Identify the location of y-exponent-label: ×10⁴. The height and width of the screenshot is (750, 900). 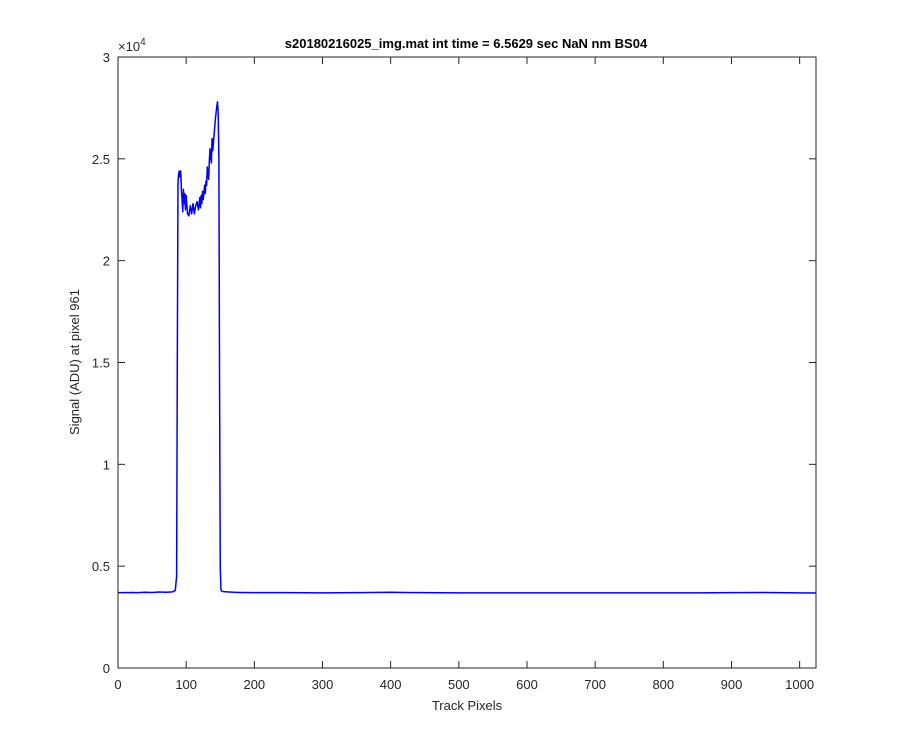
(132, 45).